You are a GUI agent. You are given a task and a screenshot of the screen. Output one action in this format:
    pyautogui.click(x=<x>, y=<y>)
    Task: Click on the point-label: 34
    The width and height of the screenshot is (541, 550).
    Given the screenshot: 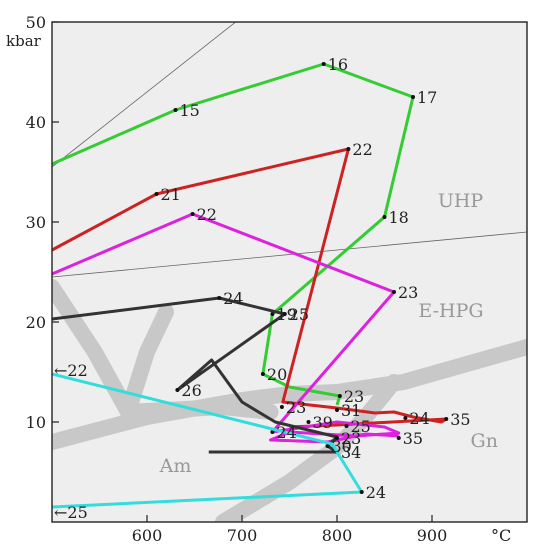 What is the action you would take?
    pyautogui.click(x=351, y=452)
    